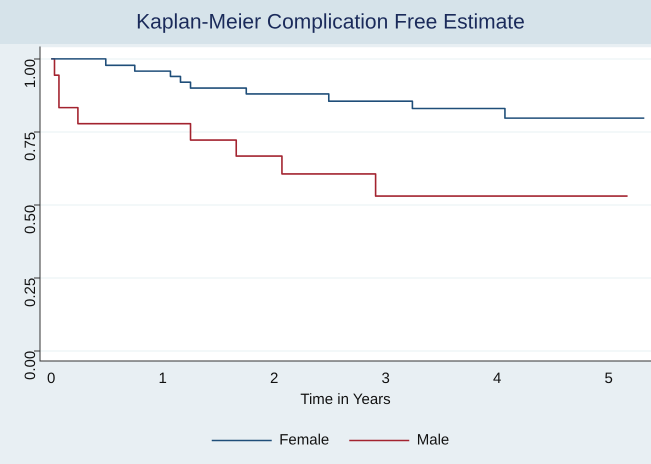  I want to click on y-tick-label: 0.50, so click(31, 219).